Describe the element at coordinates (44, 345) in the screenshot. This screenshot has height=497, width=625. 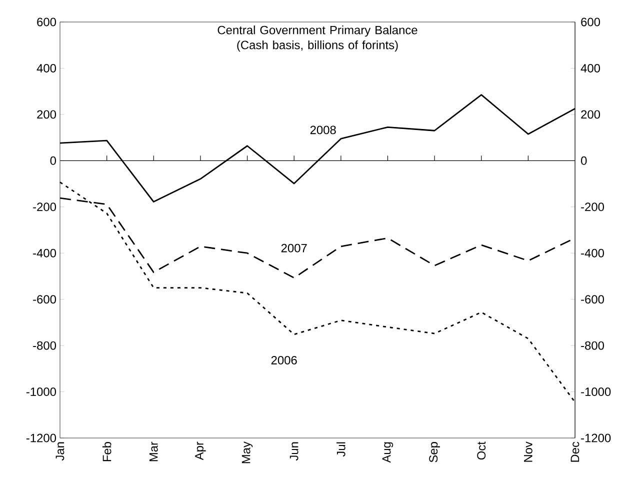
I see `y-tick-label: -800` at that location.